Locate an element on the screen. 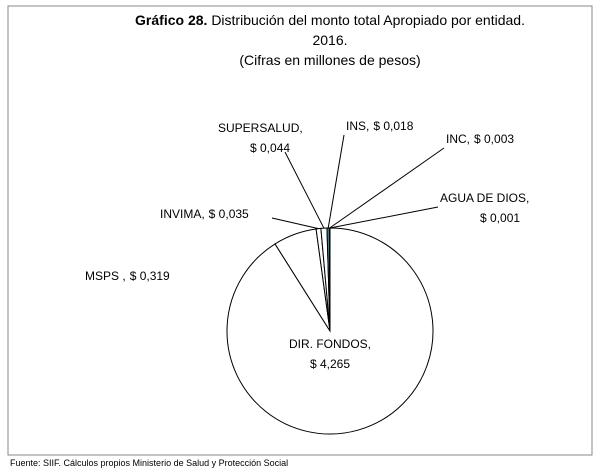  label-value: $ 0,035 is located at coordinates (229, 214).